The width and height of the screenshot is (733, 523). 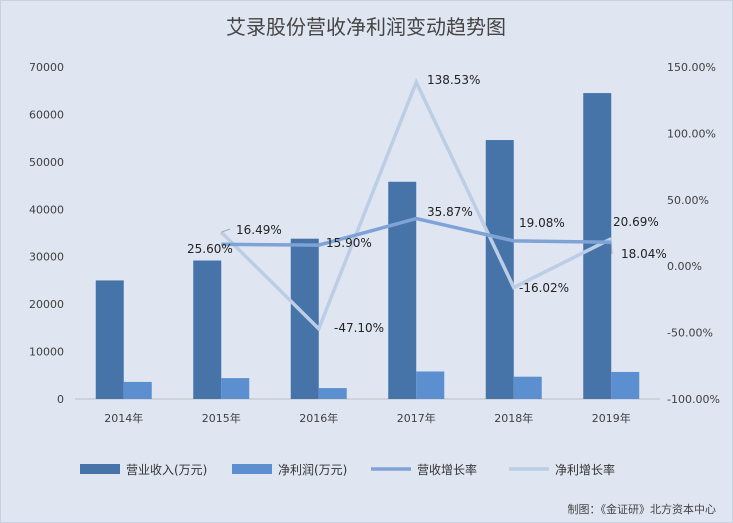 What do you see at coordinates (693, 233) in the screenshot?
I see `right-axis-ticks: -100.00% -50.00% 0.00% 50.00% 100.00% 150.00%` at bounding box center [693, 233].